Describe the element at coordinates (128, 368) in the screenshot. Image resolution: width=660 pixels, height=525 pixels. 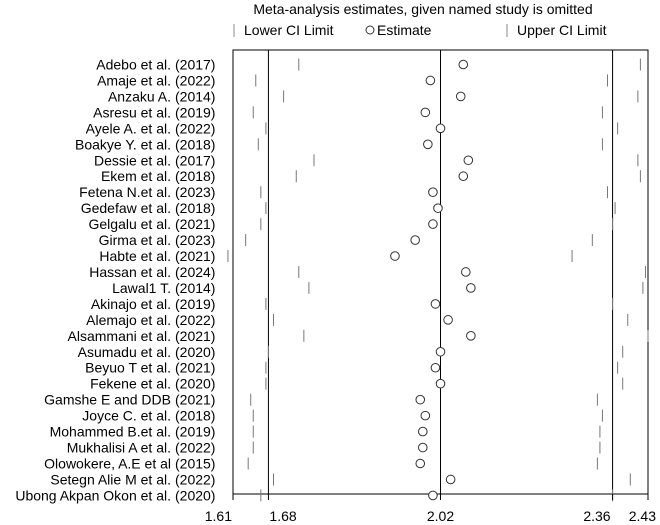
I see `study-name: Beyuo T et al.` at that location.